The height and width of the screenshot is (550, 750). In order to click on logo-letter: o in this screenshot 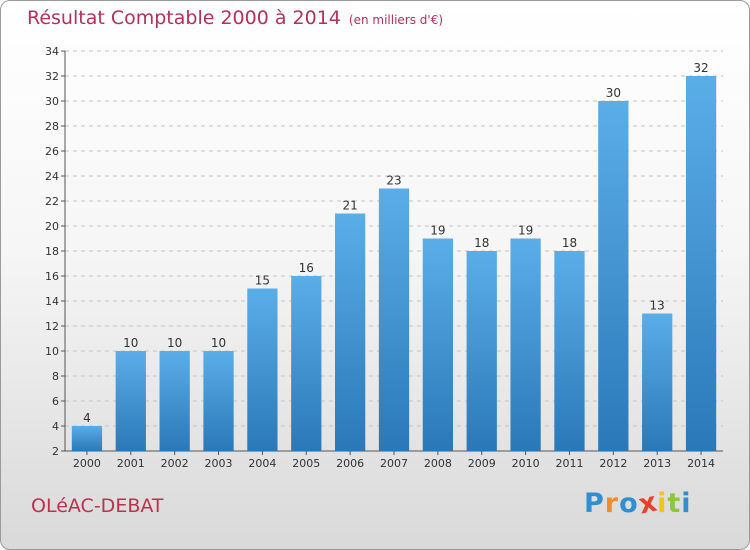, I will do `click(629, 503)`.